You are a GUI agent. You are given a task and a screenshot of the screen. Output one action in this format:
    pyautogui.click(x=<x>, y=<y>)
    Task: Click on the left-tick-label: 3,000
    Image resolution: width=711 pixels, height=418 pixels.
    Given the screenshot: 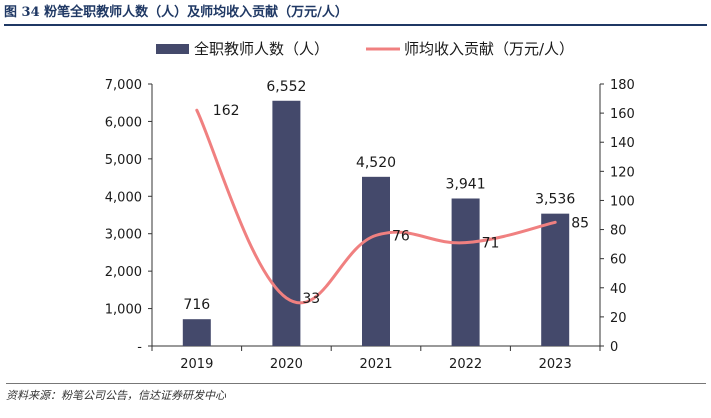 What is the action you would take?
    pyautogui.click(x=123, y=235)
    